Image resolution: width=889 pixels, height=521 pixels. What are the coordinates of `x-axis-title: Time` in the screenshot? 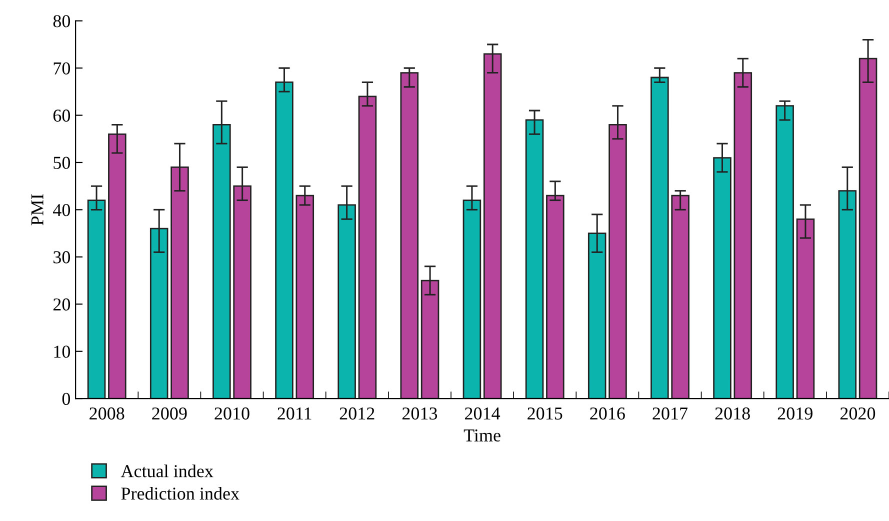 It's located at (482, 435).